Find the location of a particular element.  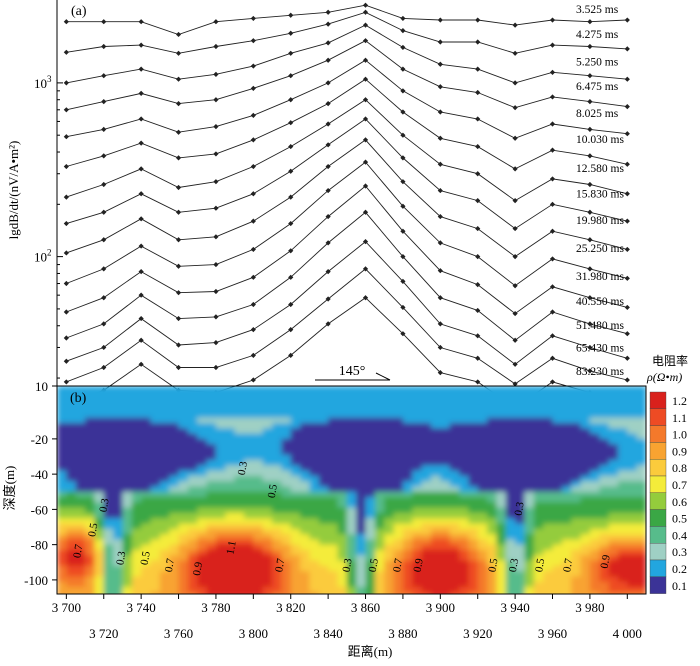

panel-b-y-ticks: 10-20-40-60-80-100 is located at coordinates (40, 483).